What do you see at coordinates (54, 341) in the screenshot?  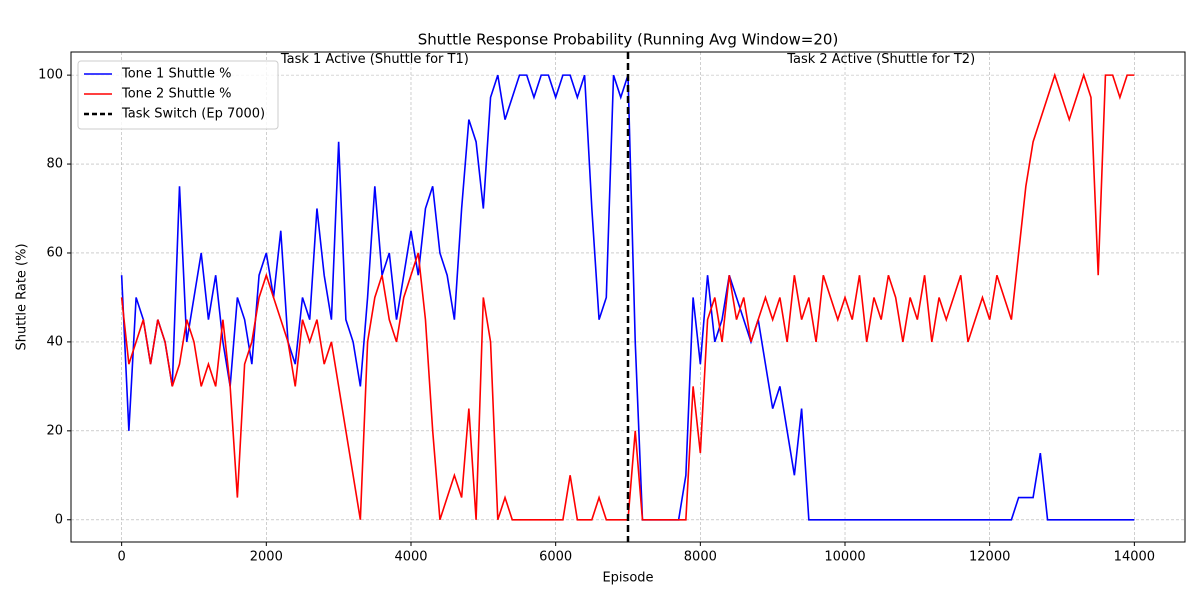 I see `y-tick-label: 40` at bounding box center [54, 341].